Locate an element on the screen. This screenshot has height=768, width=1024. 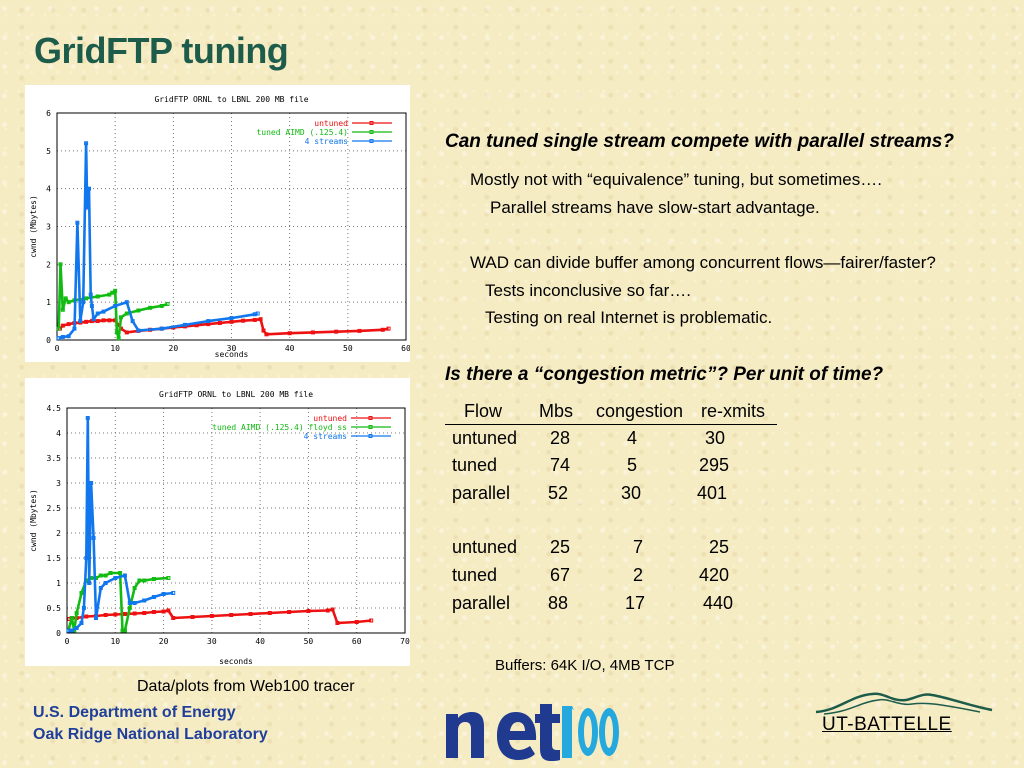
table-cell: 28 is located at coordinates (560, 438).